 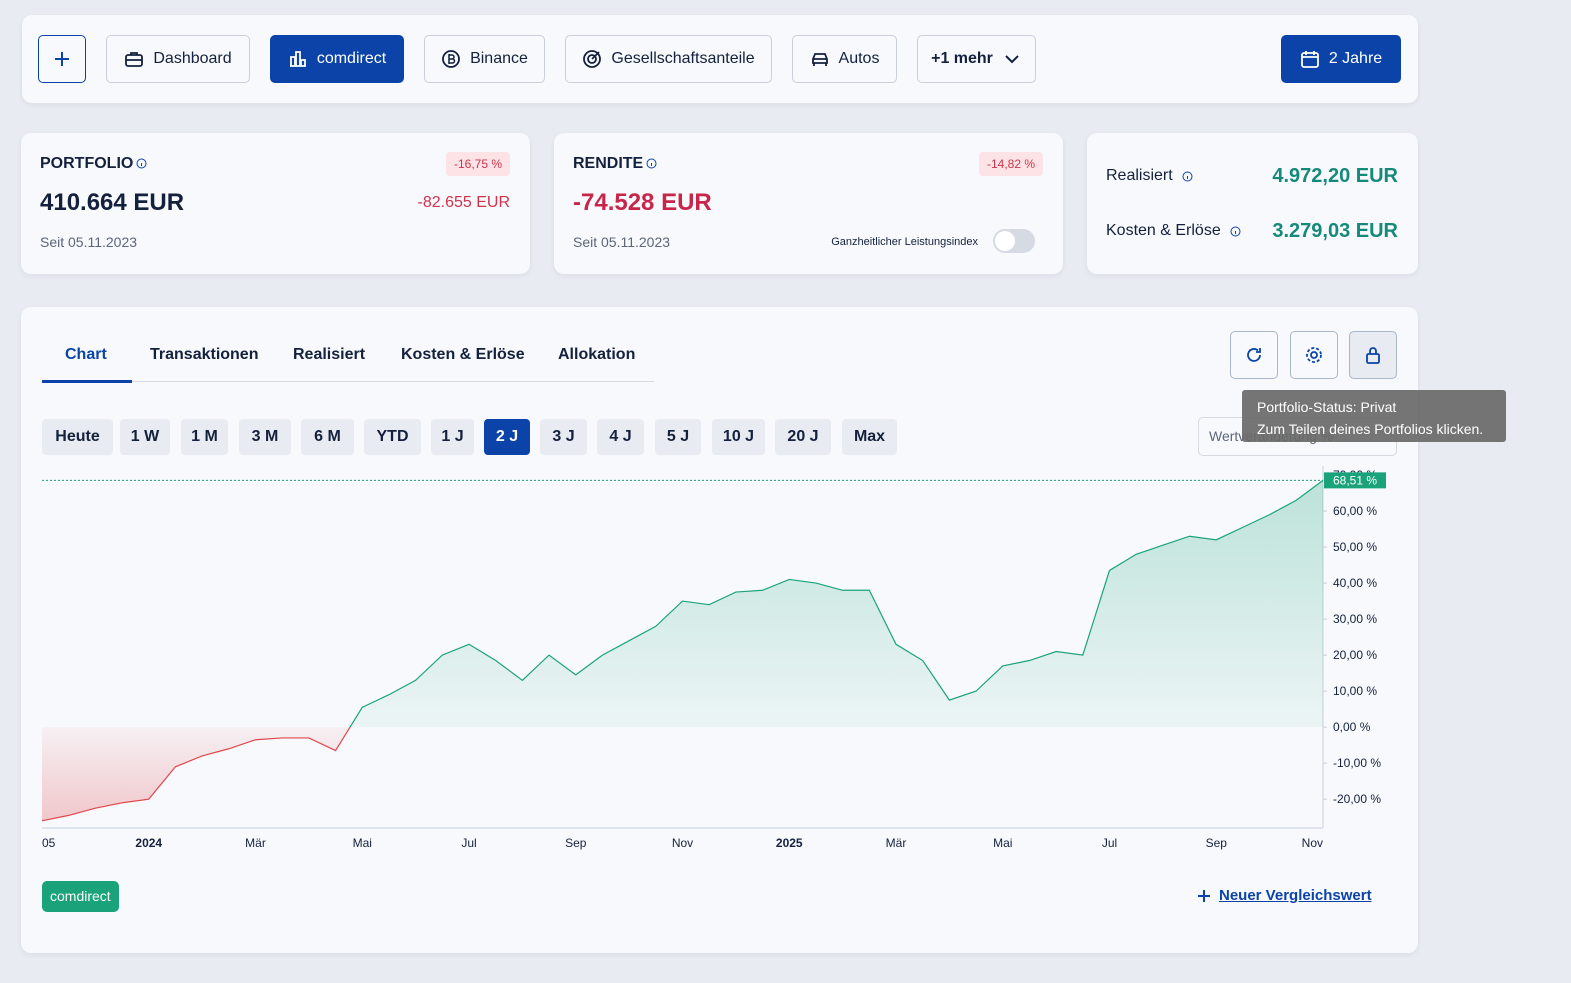 What do you see at coordinates (392, 437) in the screenshot?
I see `range-button: YTD` at bounding box center [392, 437].